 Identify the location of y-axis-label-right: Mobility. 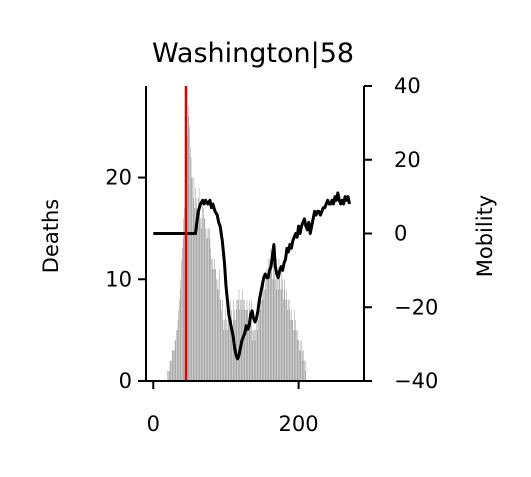
(485, 236).